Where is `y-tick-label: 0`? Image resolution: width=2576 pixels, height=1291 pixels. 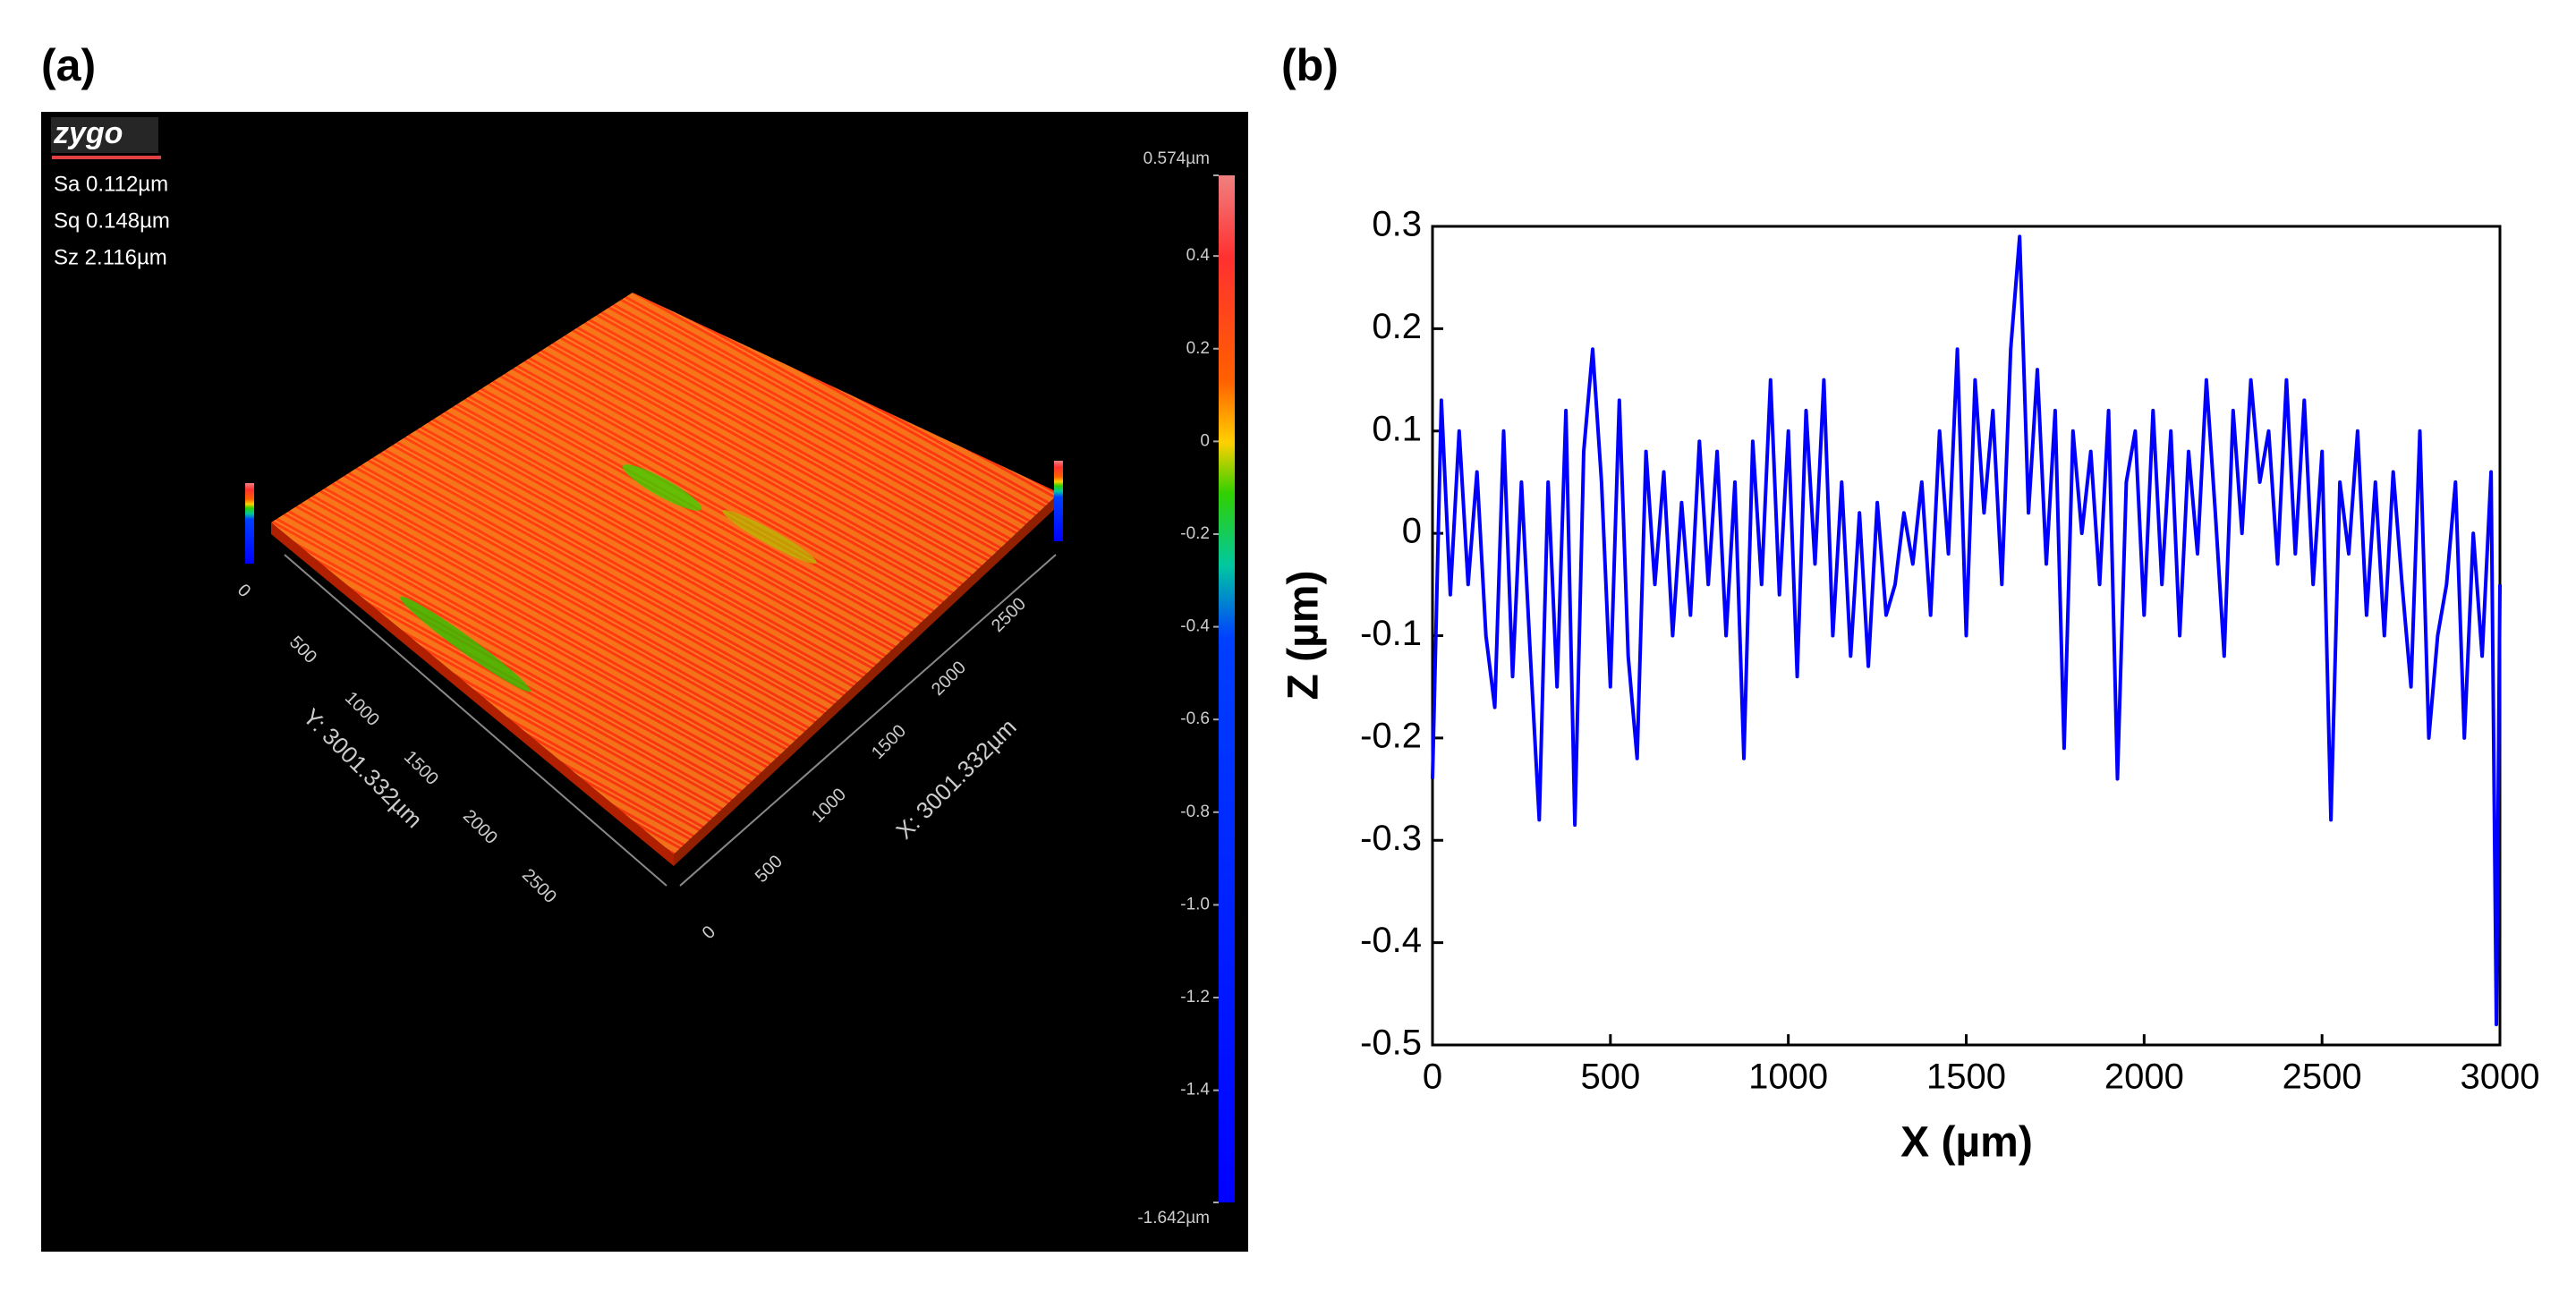
y-tick-label: 0 is located at coordinates (1412, 531).